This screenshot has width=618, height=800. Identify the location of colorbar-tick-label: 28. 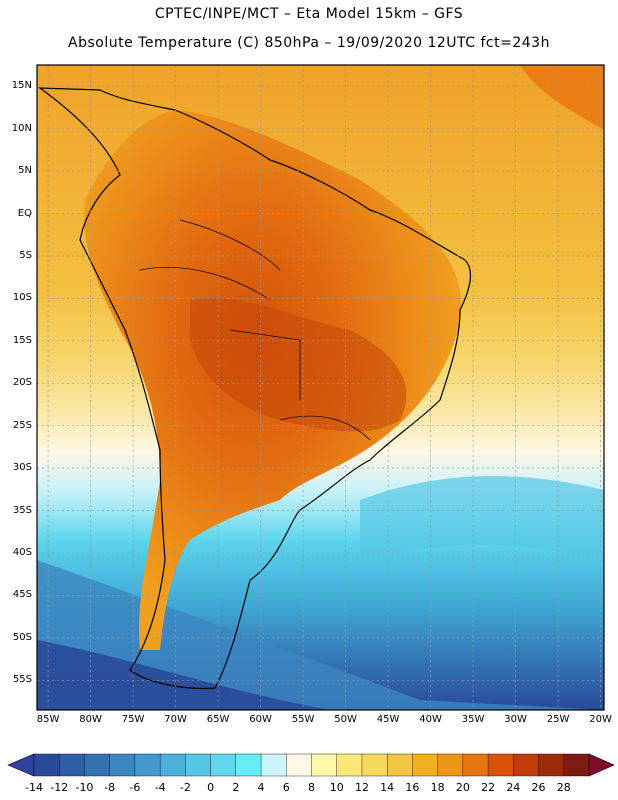
(563, 787).